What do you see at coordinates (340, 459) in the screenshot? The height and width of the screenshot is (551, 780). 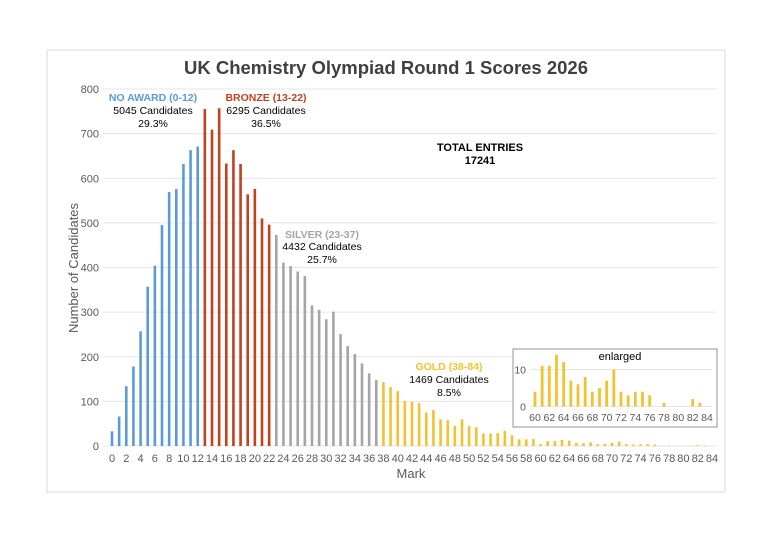 I see `x-tick-label: 32` at bounding box center [340, 459].